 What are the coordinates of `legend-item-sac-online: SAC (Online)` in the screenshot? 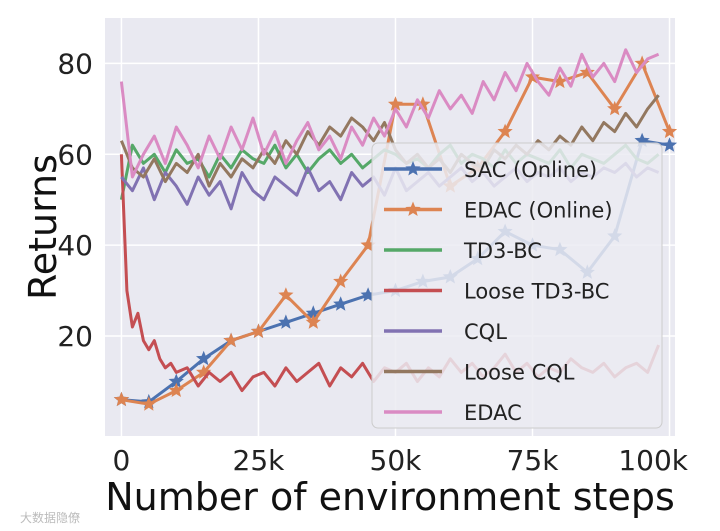 It's located at (490, 170).